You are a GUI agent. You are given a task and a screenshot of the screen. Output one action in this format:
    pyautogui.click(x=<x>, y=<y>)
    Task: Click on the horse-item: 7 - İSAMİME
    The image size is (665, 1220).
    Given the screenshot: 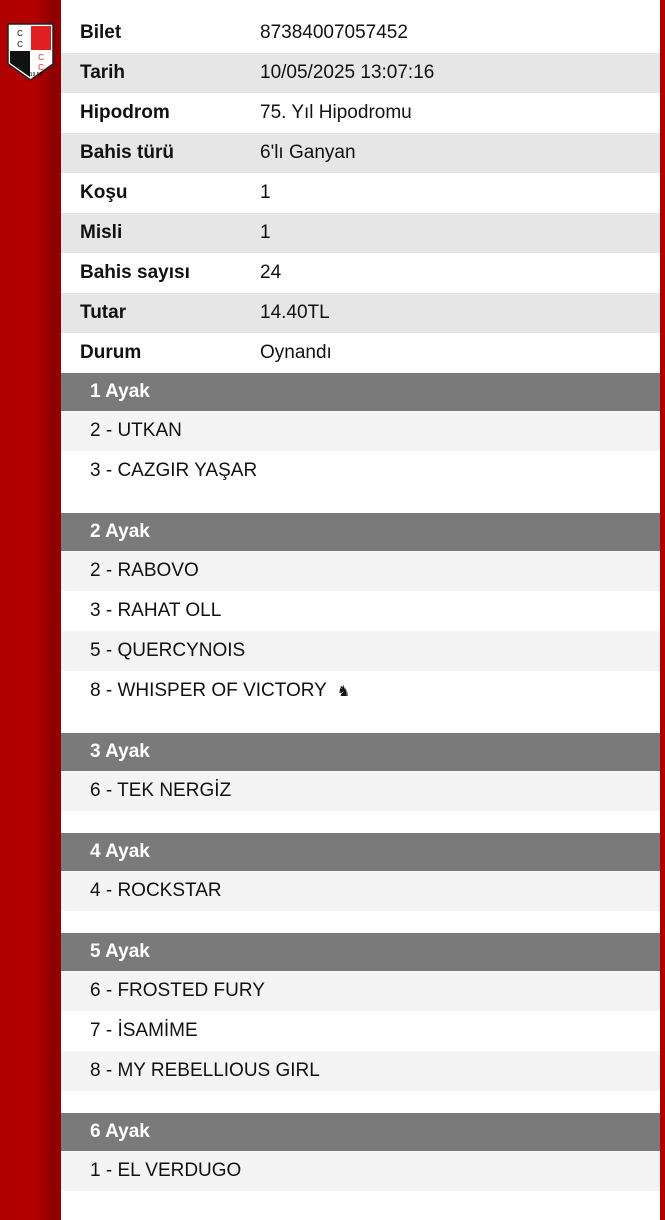 What is the action you would take?
    pyautogui.click(x=360, y=1031)
    